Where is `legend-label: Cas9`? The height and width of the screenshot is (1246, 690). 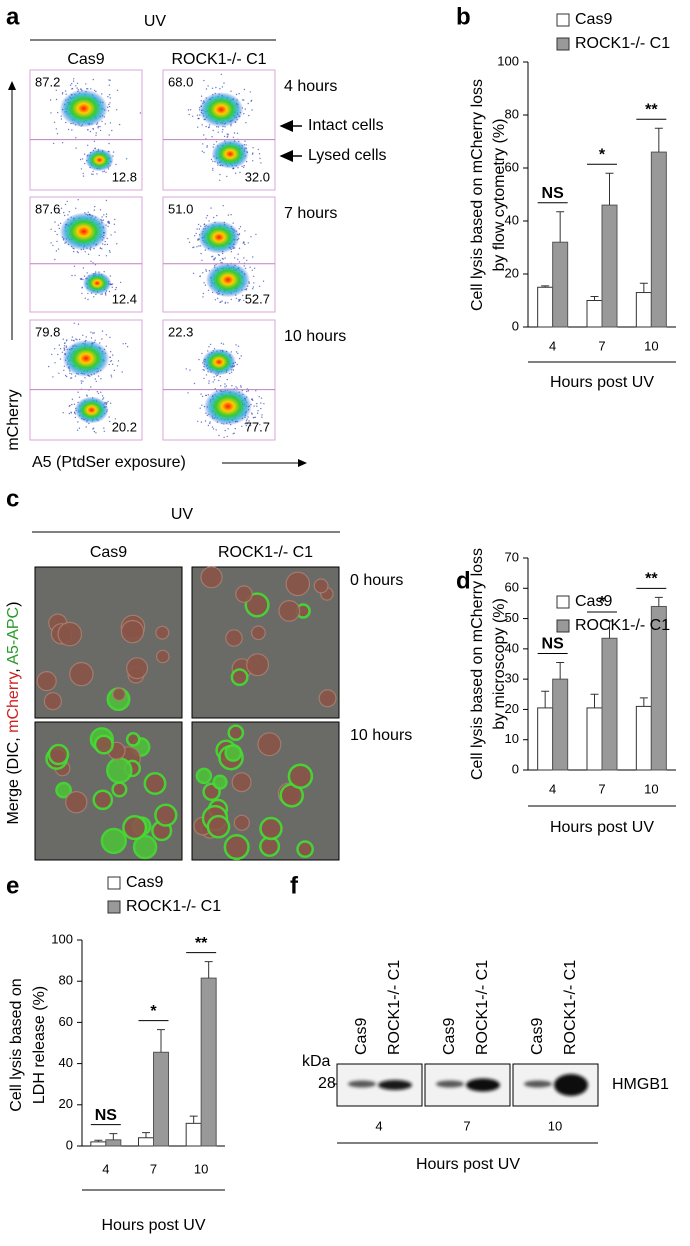
legend-label: Cas9 is located at coordinates (593, 19).